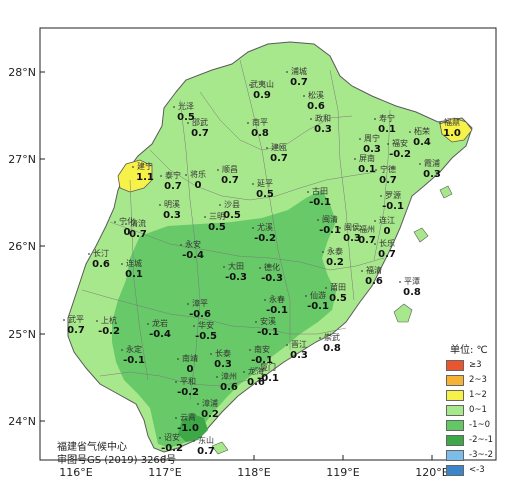 This screenshot has width=512, height=487. Describe the element at coordinates (476, 455) in the screenshot. I see `legend-row: -3~-2` at that location.